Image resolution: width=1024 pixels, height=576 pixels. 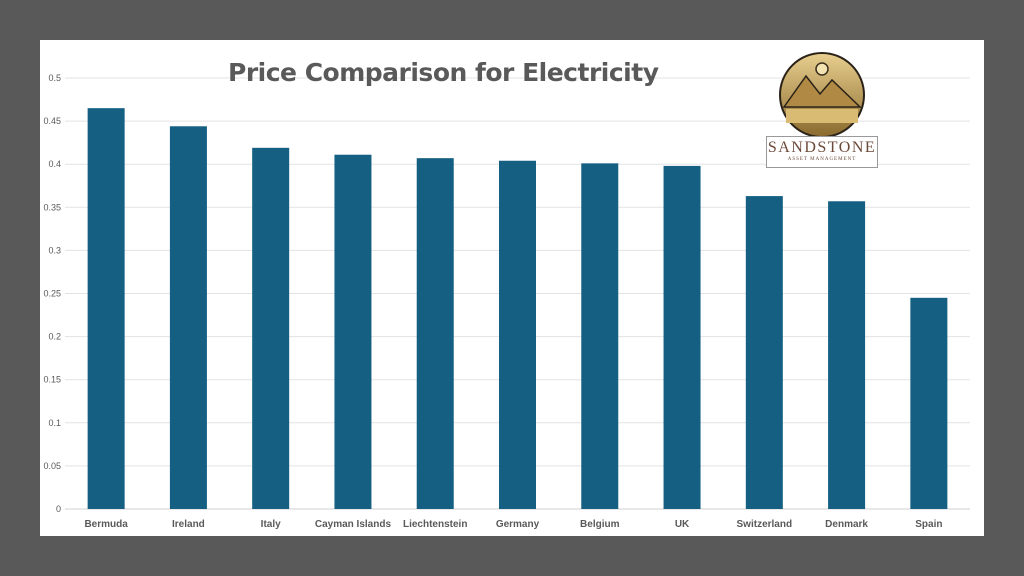 What do you see at coordinates (846, 524) in the screenshot?
I see `x-tick-label: Denmark` at bounding box center [846, 524].